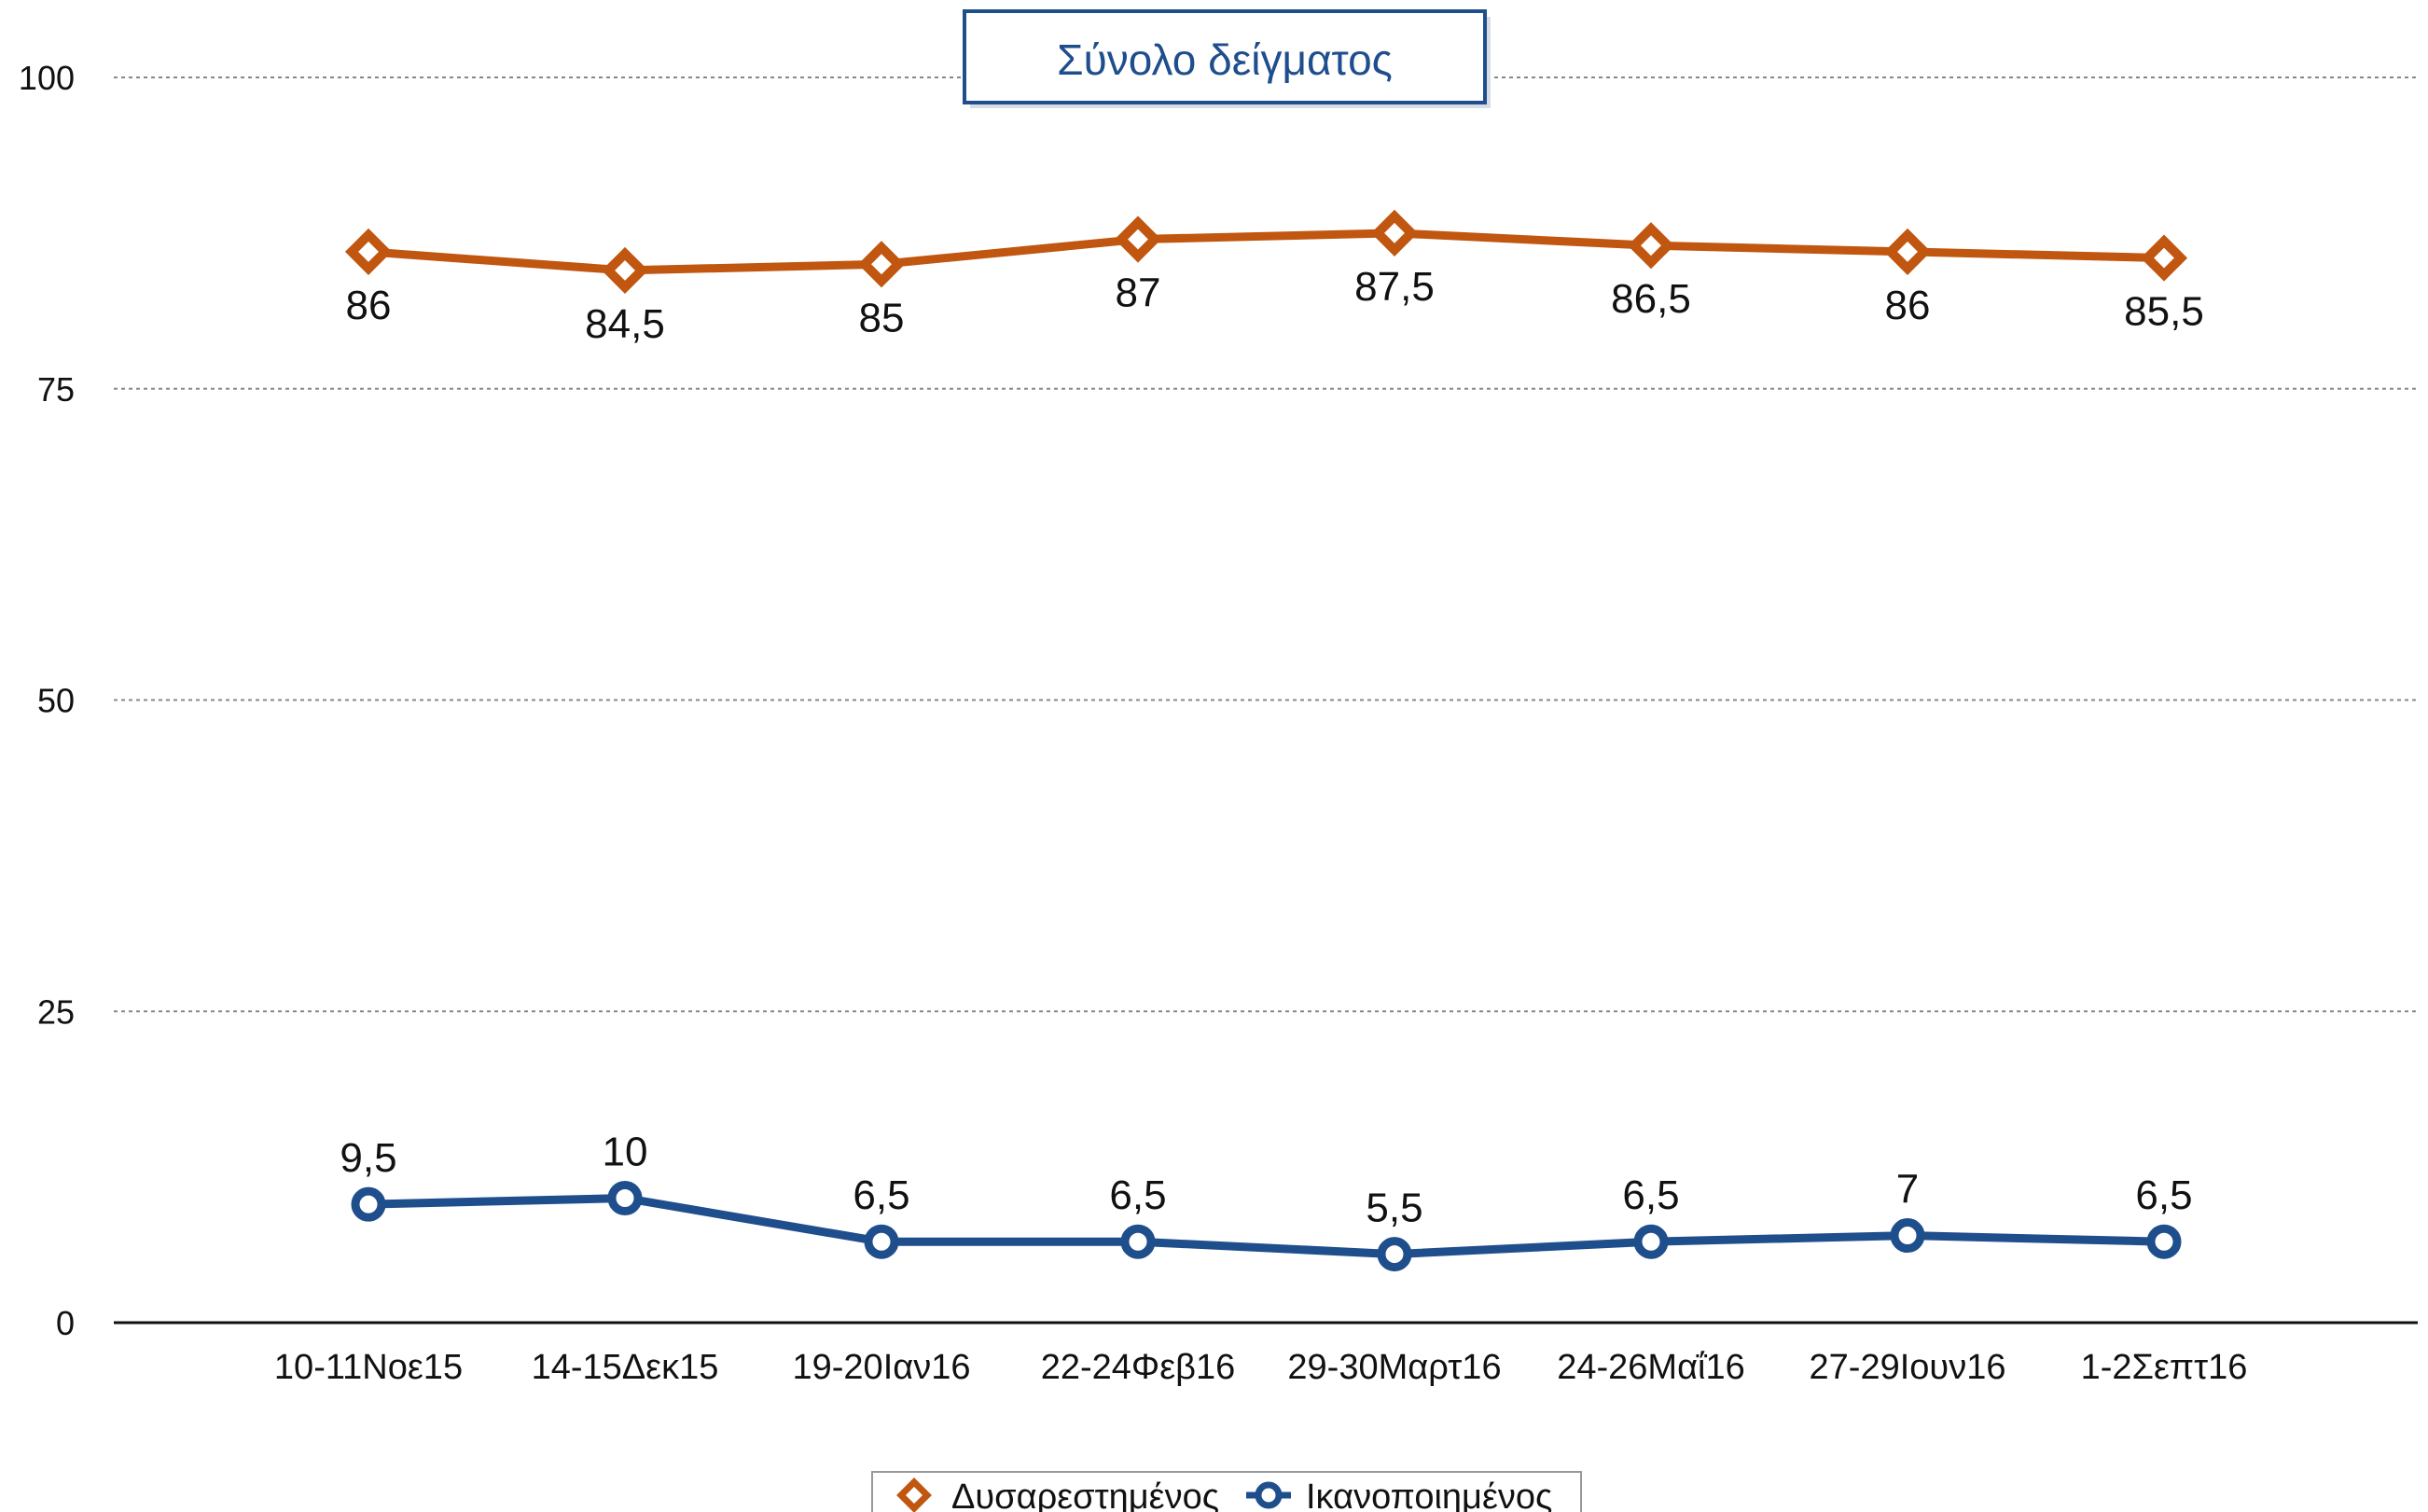 Image resolution: width=2428 pixels, height=1512 pixels. What do you see at coordinates (1085, 1494) in the screenshot?
I see `legend-label: Δυσαρεστημένος` at bounding box center [1085, 1494].